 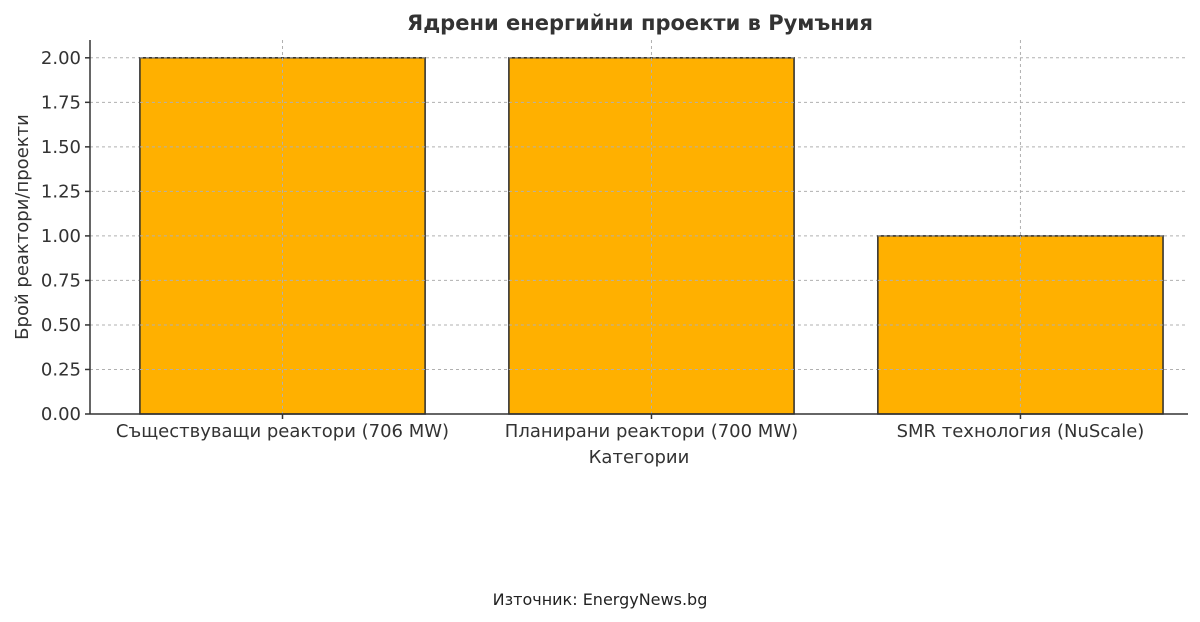 I want to click on y-tick-label: 0.00, so click(x=61, y=414).